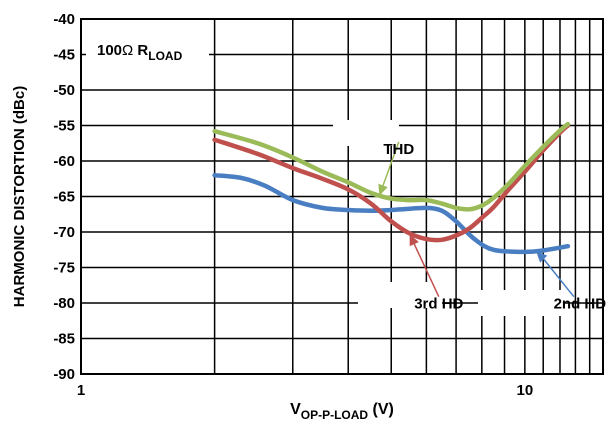 The height and width of the screenshot is (429, 610). Describe the element at coordinates (295, 409) in the screenshot. I see `x-axis-label-main: V` at that location.